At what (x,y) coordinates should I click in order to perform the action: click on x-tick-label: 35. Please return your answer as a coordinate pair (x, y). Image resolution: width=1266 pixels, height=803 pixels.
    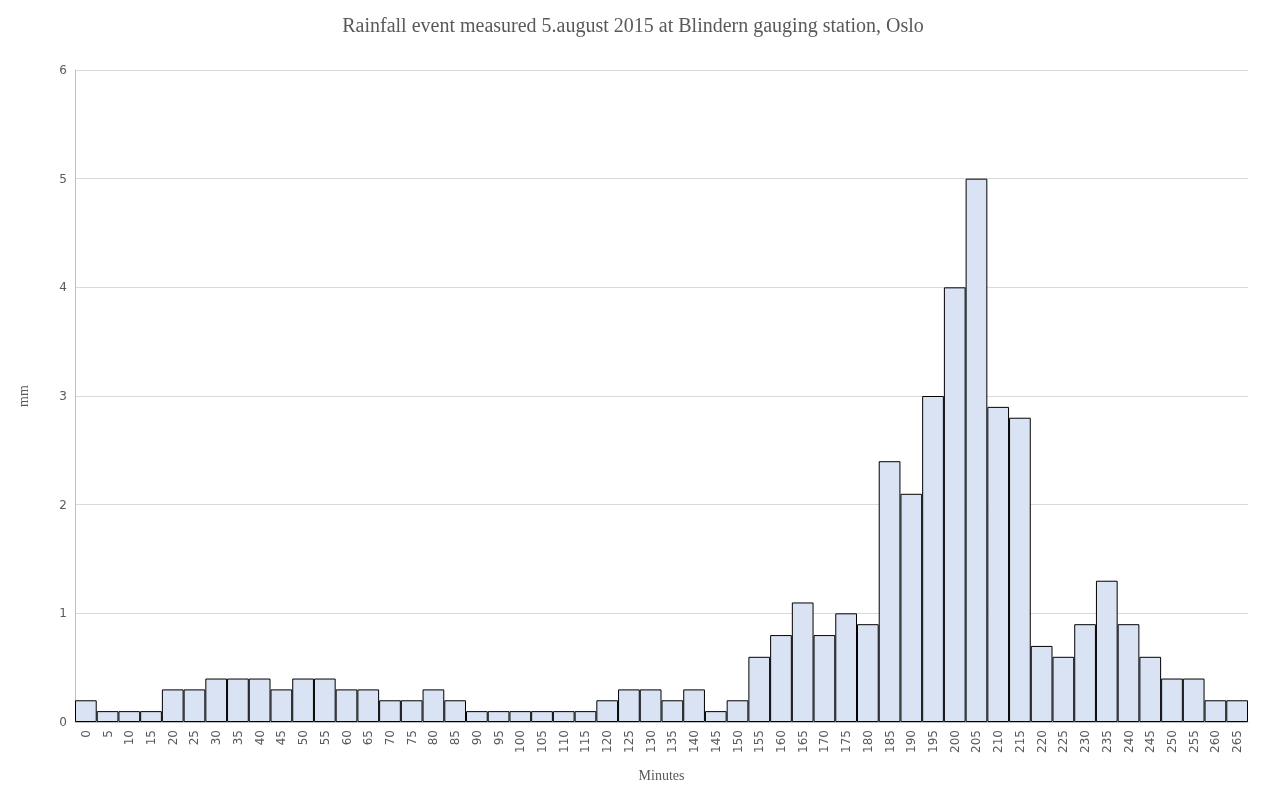
    Looking at the image, I should click on (237, 738).